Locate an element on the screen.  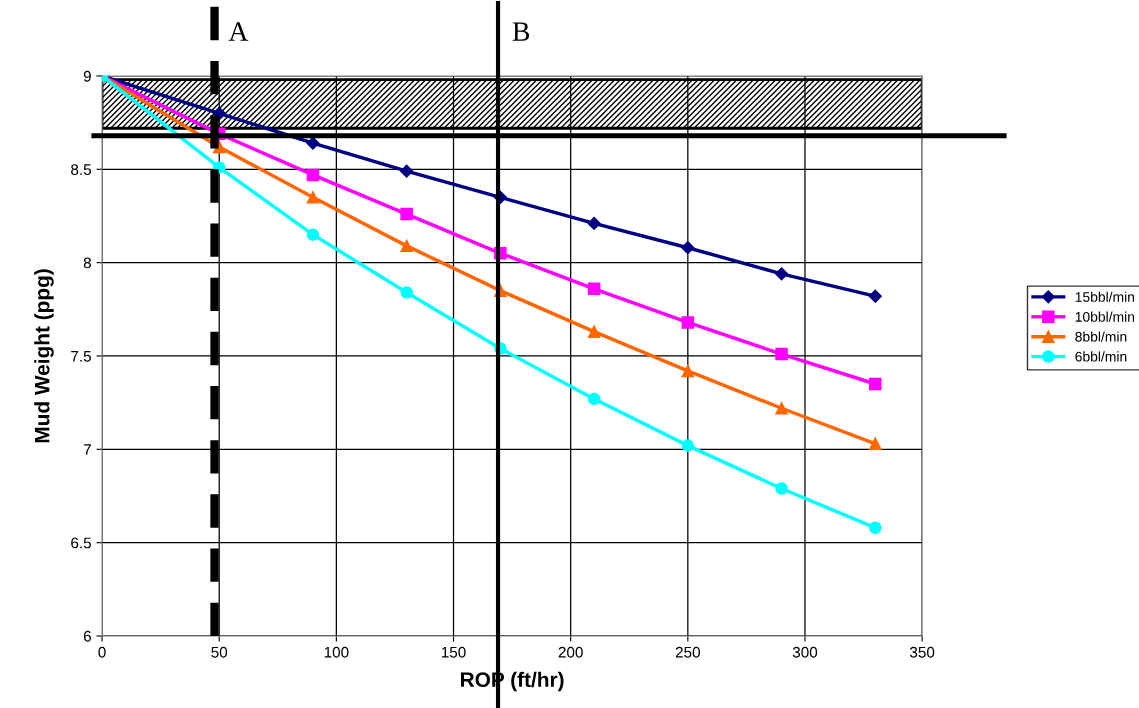
x-tick-label: 200 is located at coordinates (570, 652).